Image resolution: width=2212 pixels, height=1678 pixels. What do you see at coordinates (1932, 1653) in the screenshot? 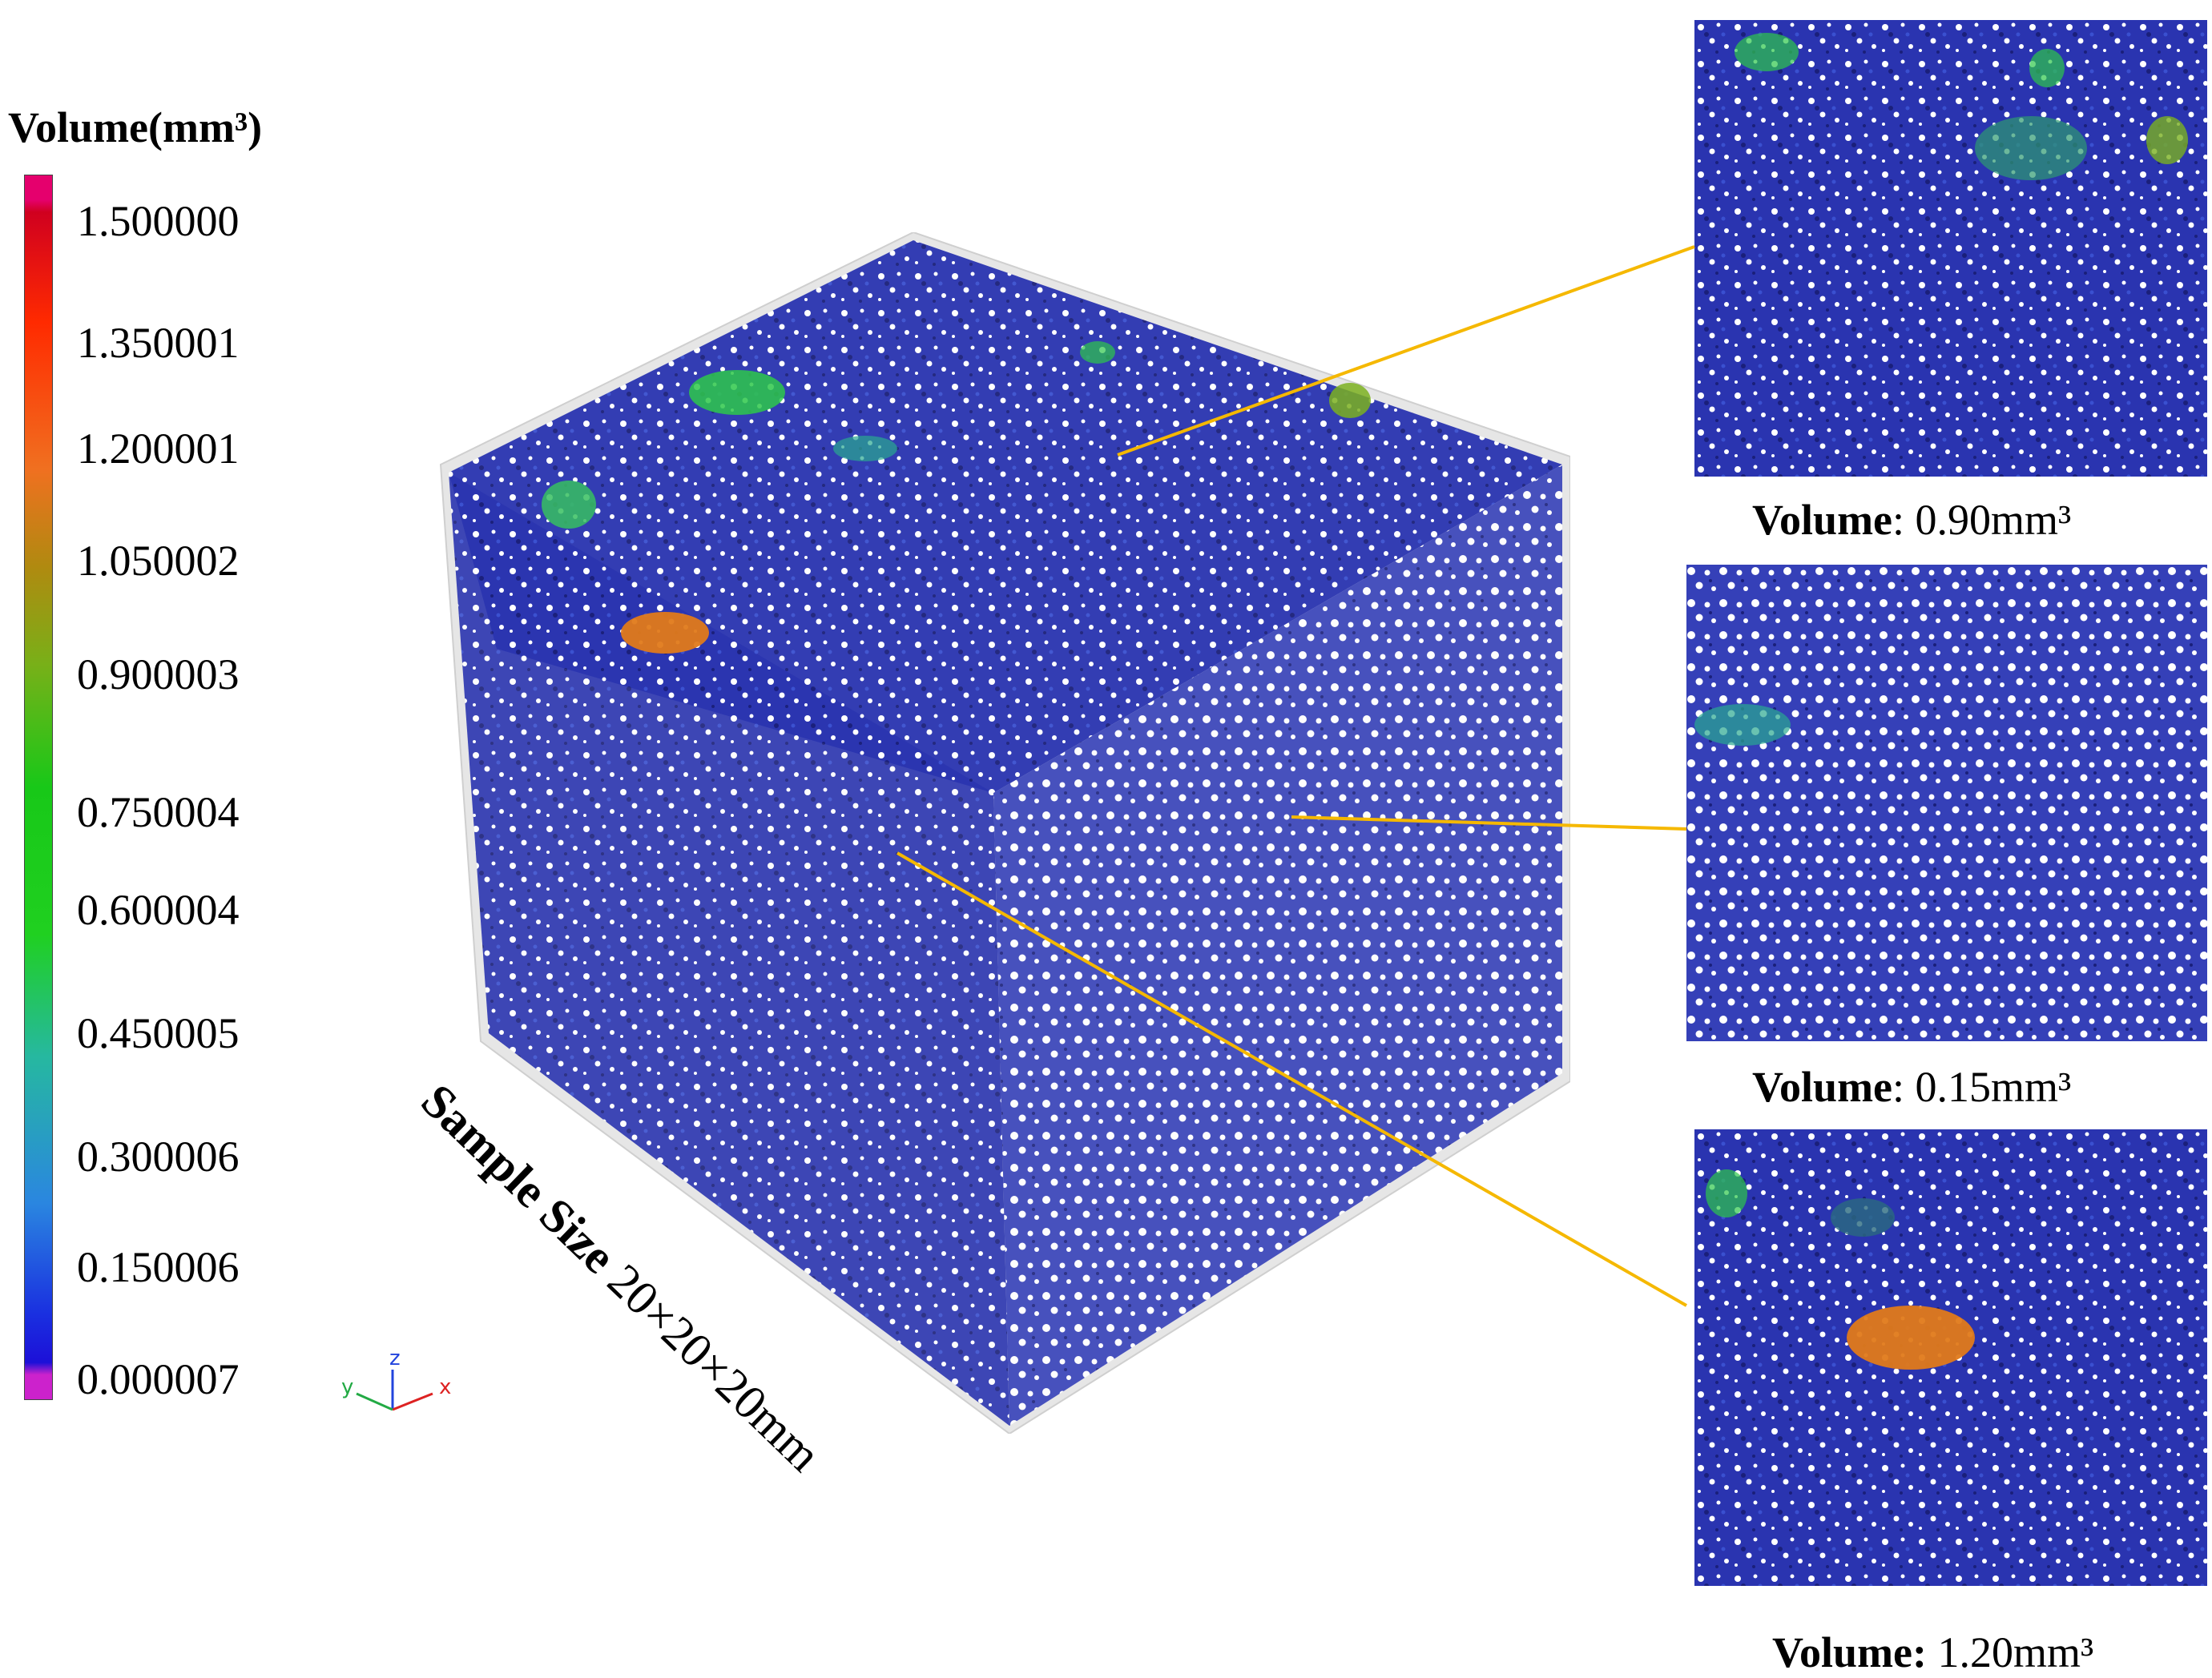
I see `caption-panel-bottom: Volume: 1.20mm³` at bounding box center [1932, 1653].